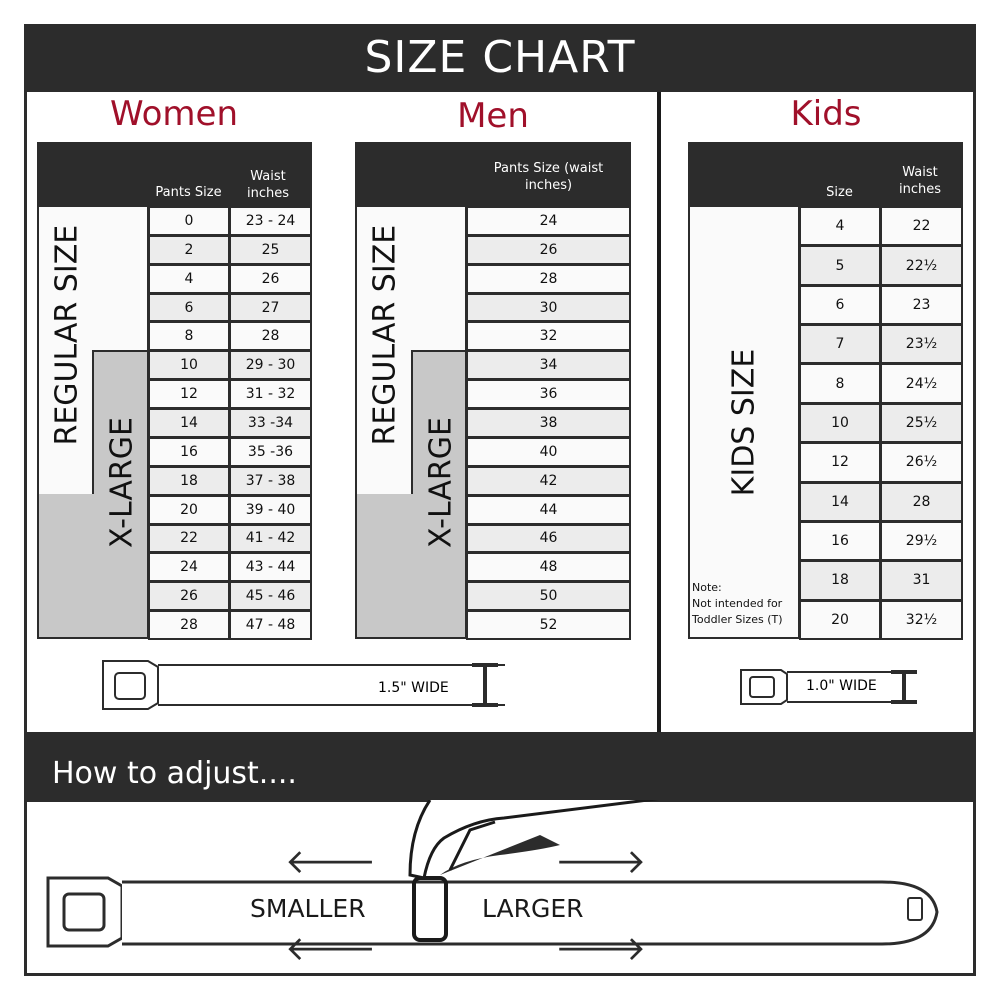 This screenshot has width=1000, height=1000. Describe the element at coordinates (737, 611) in the screenshot. I see `kids-note-text: Not intended for Toddler Sizes (T)` at that location.